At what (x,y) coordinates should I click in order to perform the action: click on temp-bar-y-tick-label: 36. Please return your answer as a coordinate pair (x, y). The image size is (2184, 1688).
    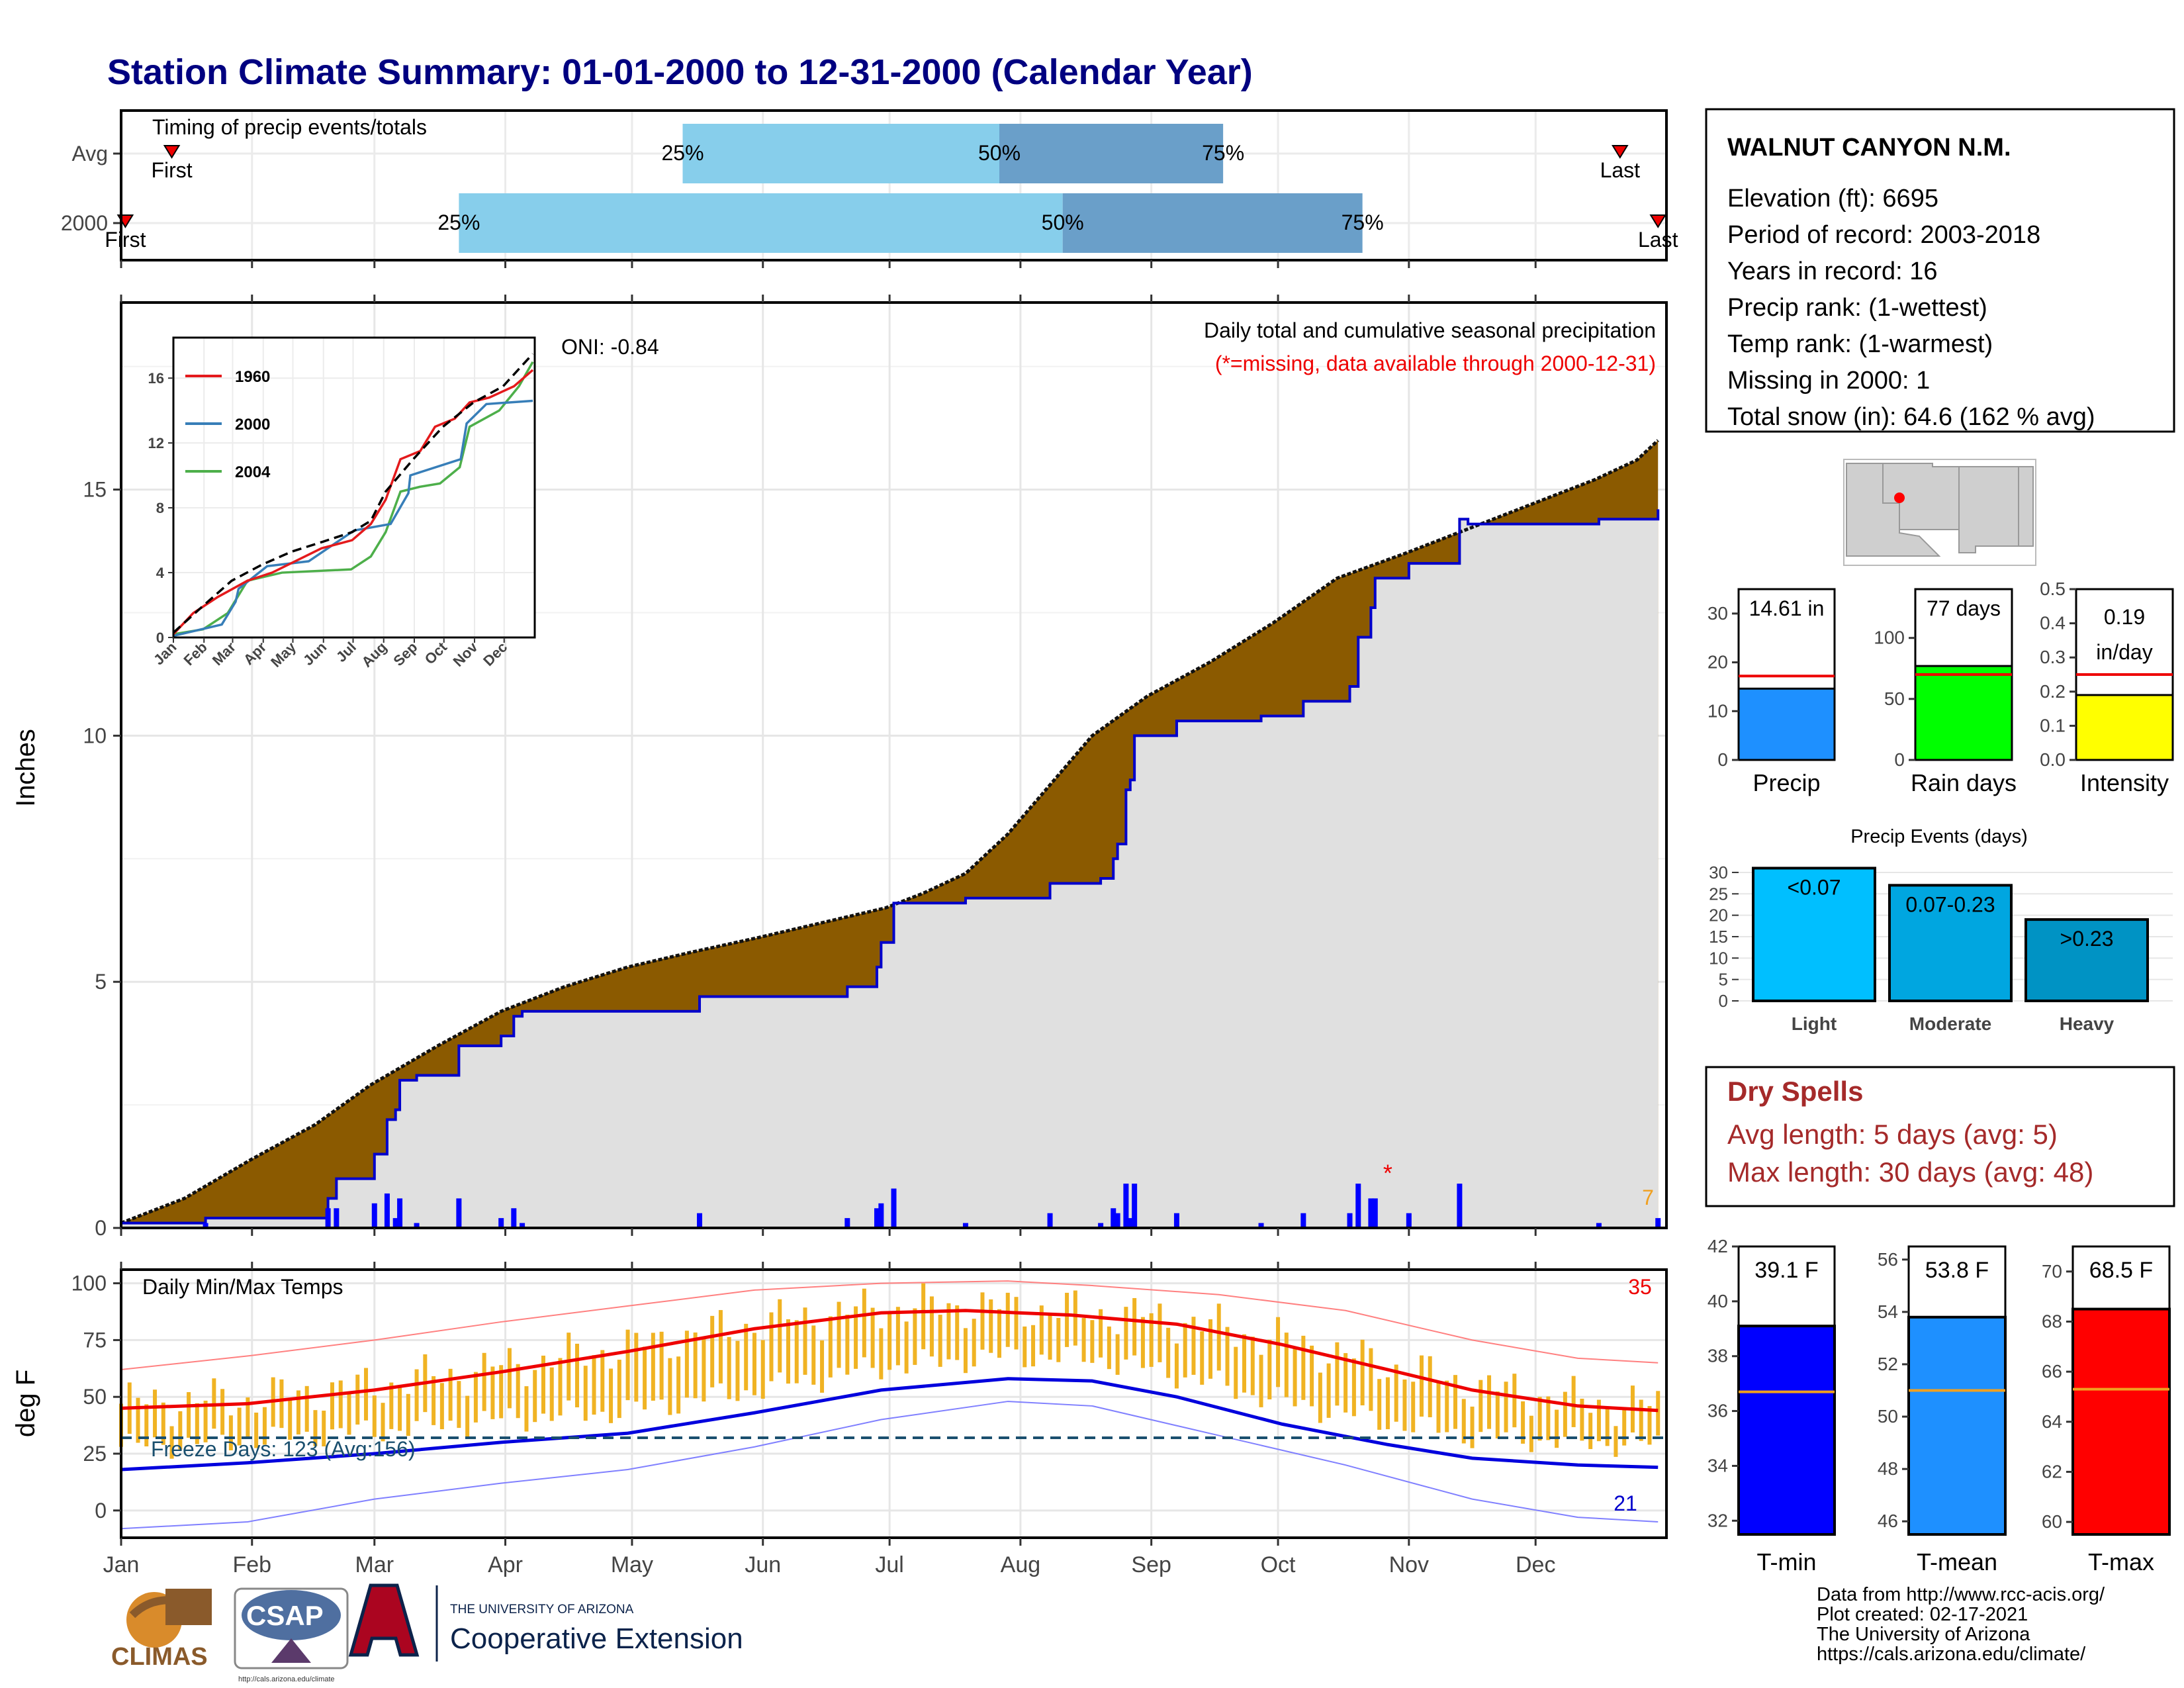
    Looking at the image, I should click on (1718, 1411).